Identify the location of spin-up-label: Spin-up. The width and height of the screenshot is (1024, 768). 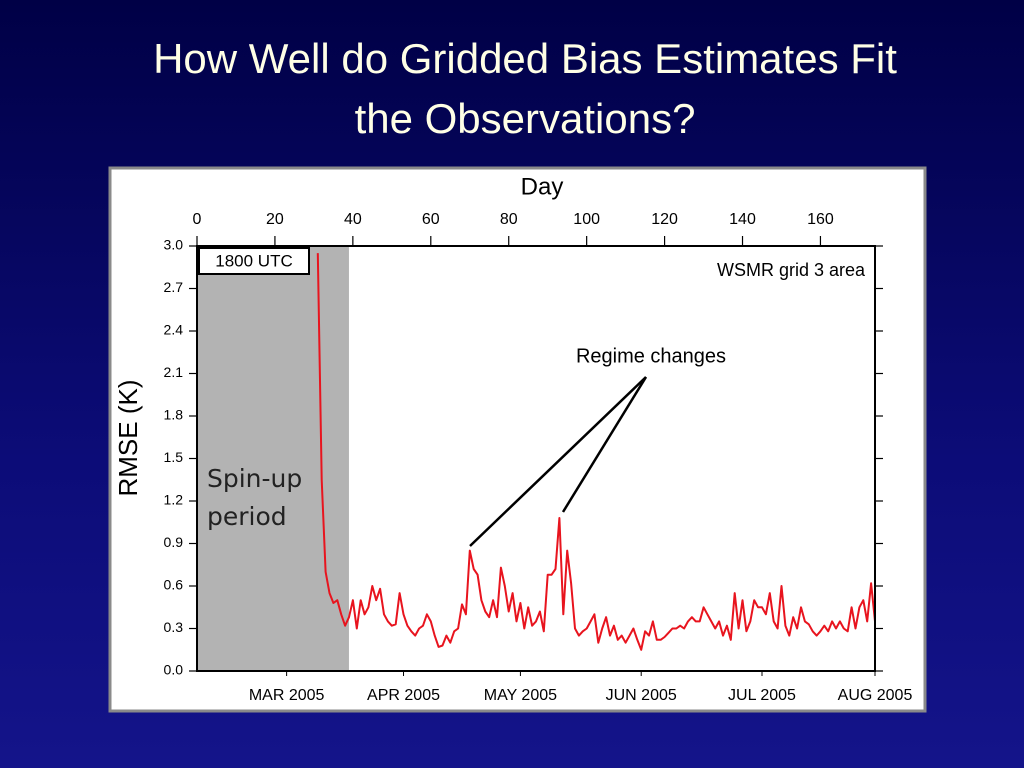
(254, 478).